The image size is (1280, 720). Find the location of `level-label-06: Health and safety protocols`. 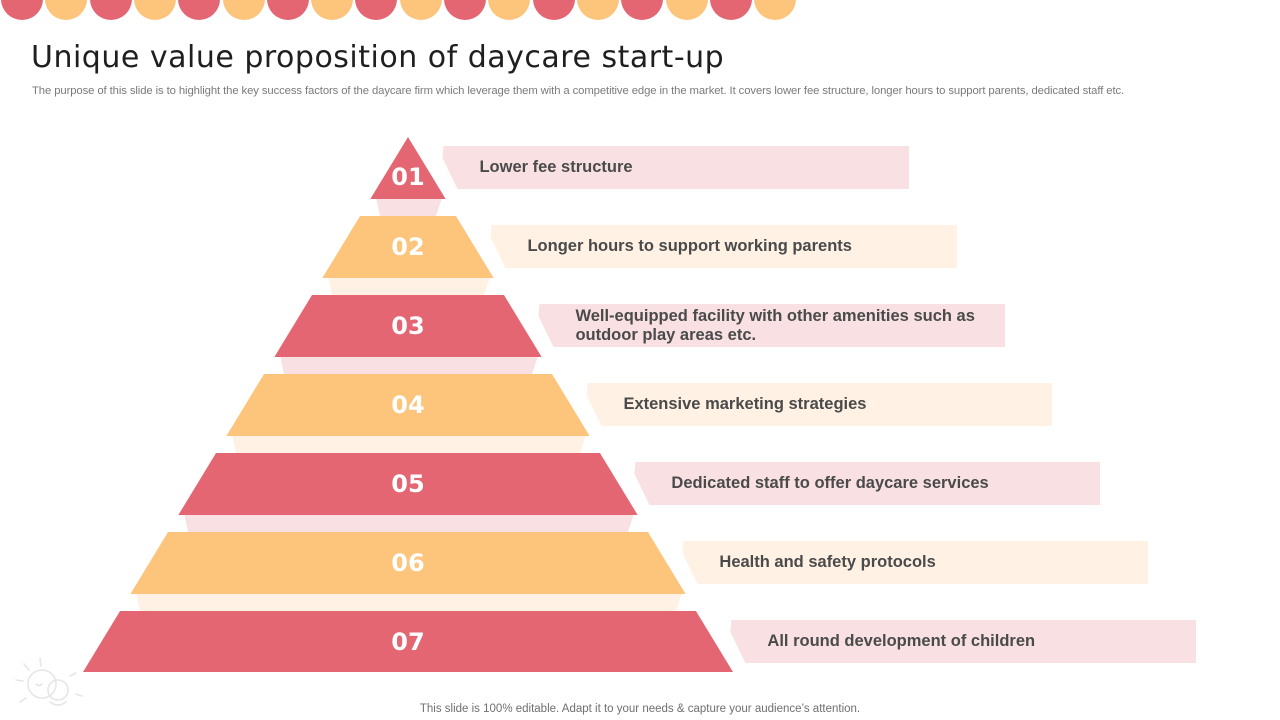

level-label-06: Health and safety protocols is located at coordinates (827, 562).